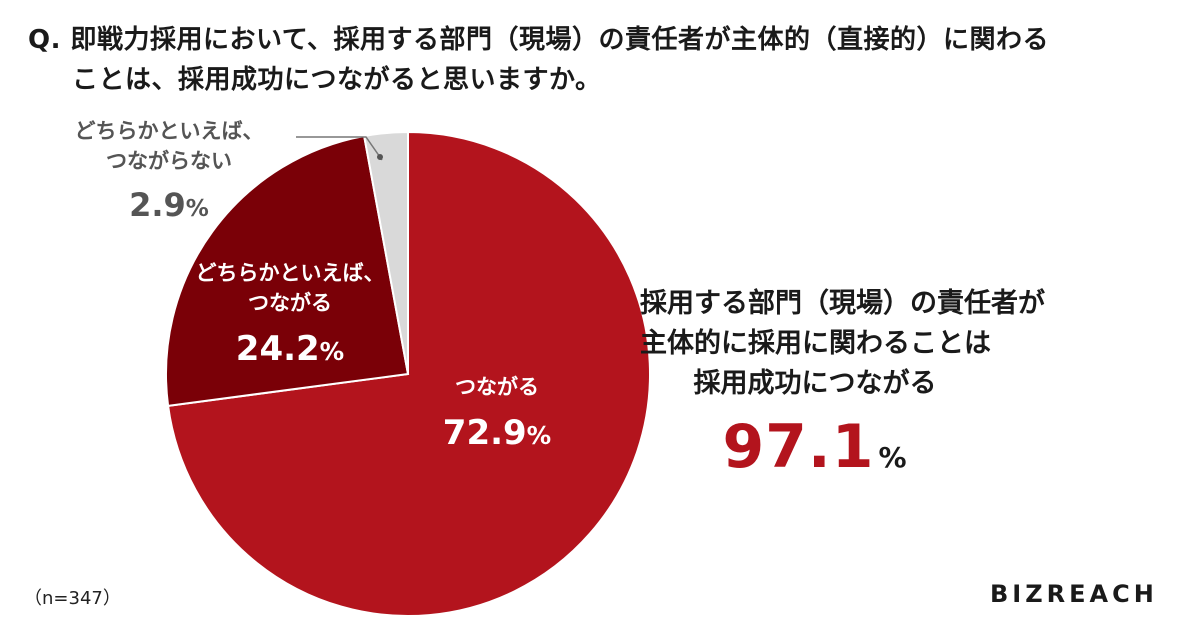  What do you see at coordinates (169, 161) in the screenshot?
I see `slice-label-text-2: つながらない` at bounding box center [169, 161].